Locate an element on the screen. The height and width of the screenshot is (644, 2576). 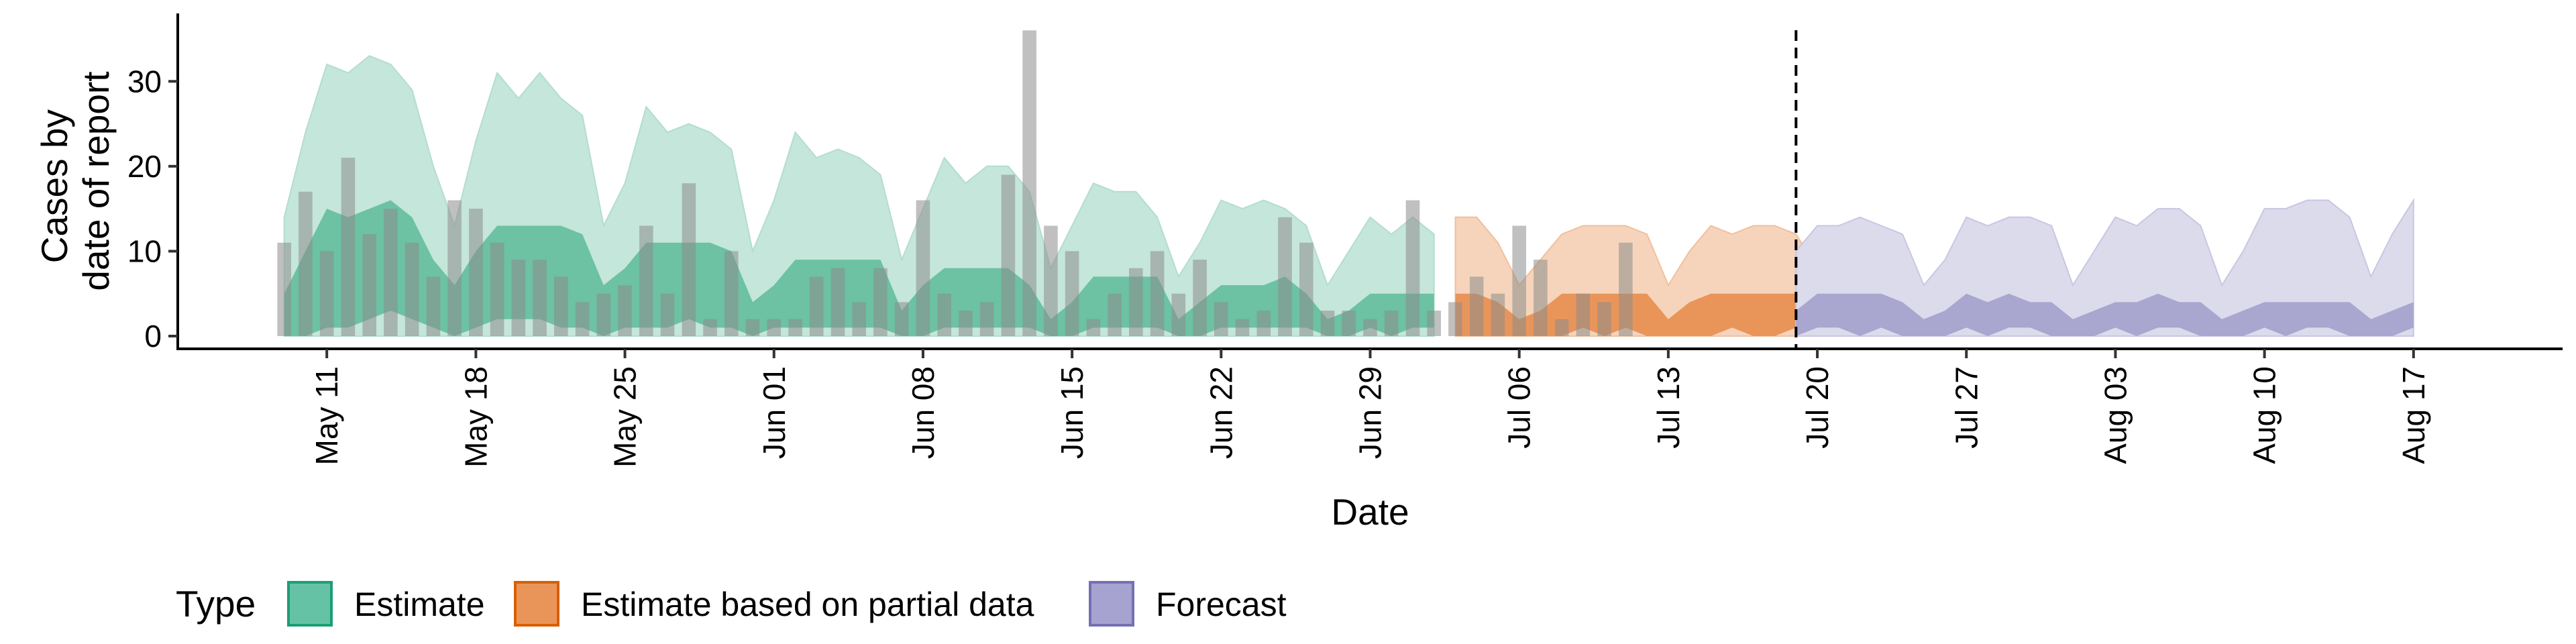
y-tick-label: 20 is located at coordinates (144, 166).